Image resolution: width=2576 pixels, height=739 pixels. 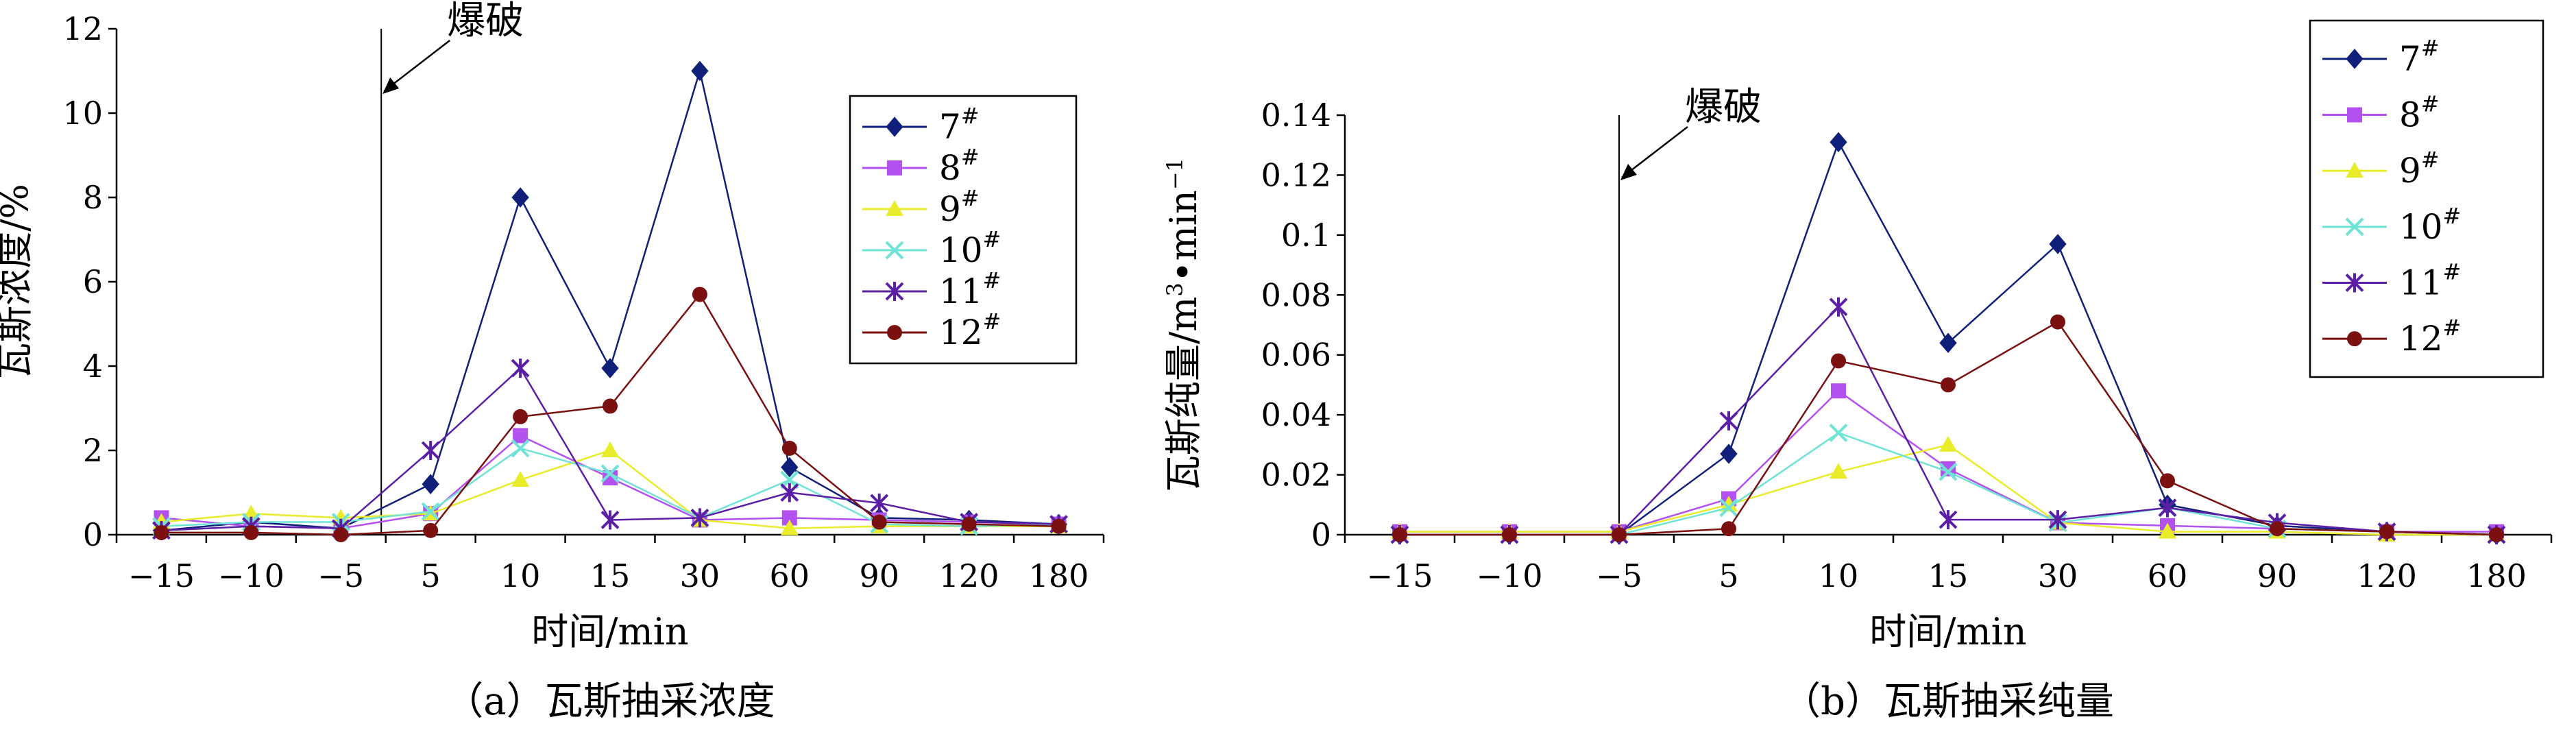 I want to click on chart-caption: （b）瓦斯抽采纯量, so click(x=1948, y=701).